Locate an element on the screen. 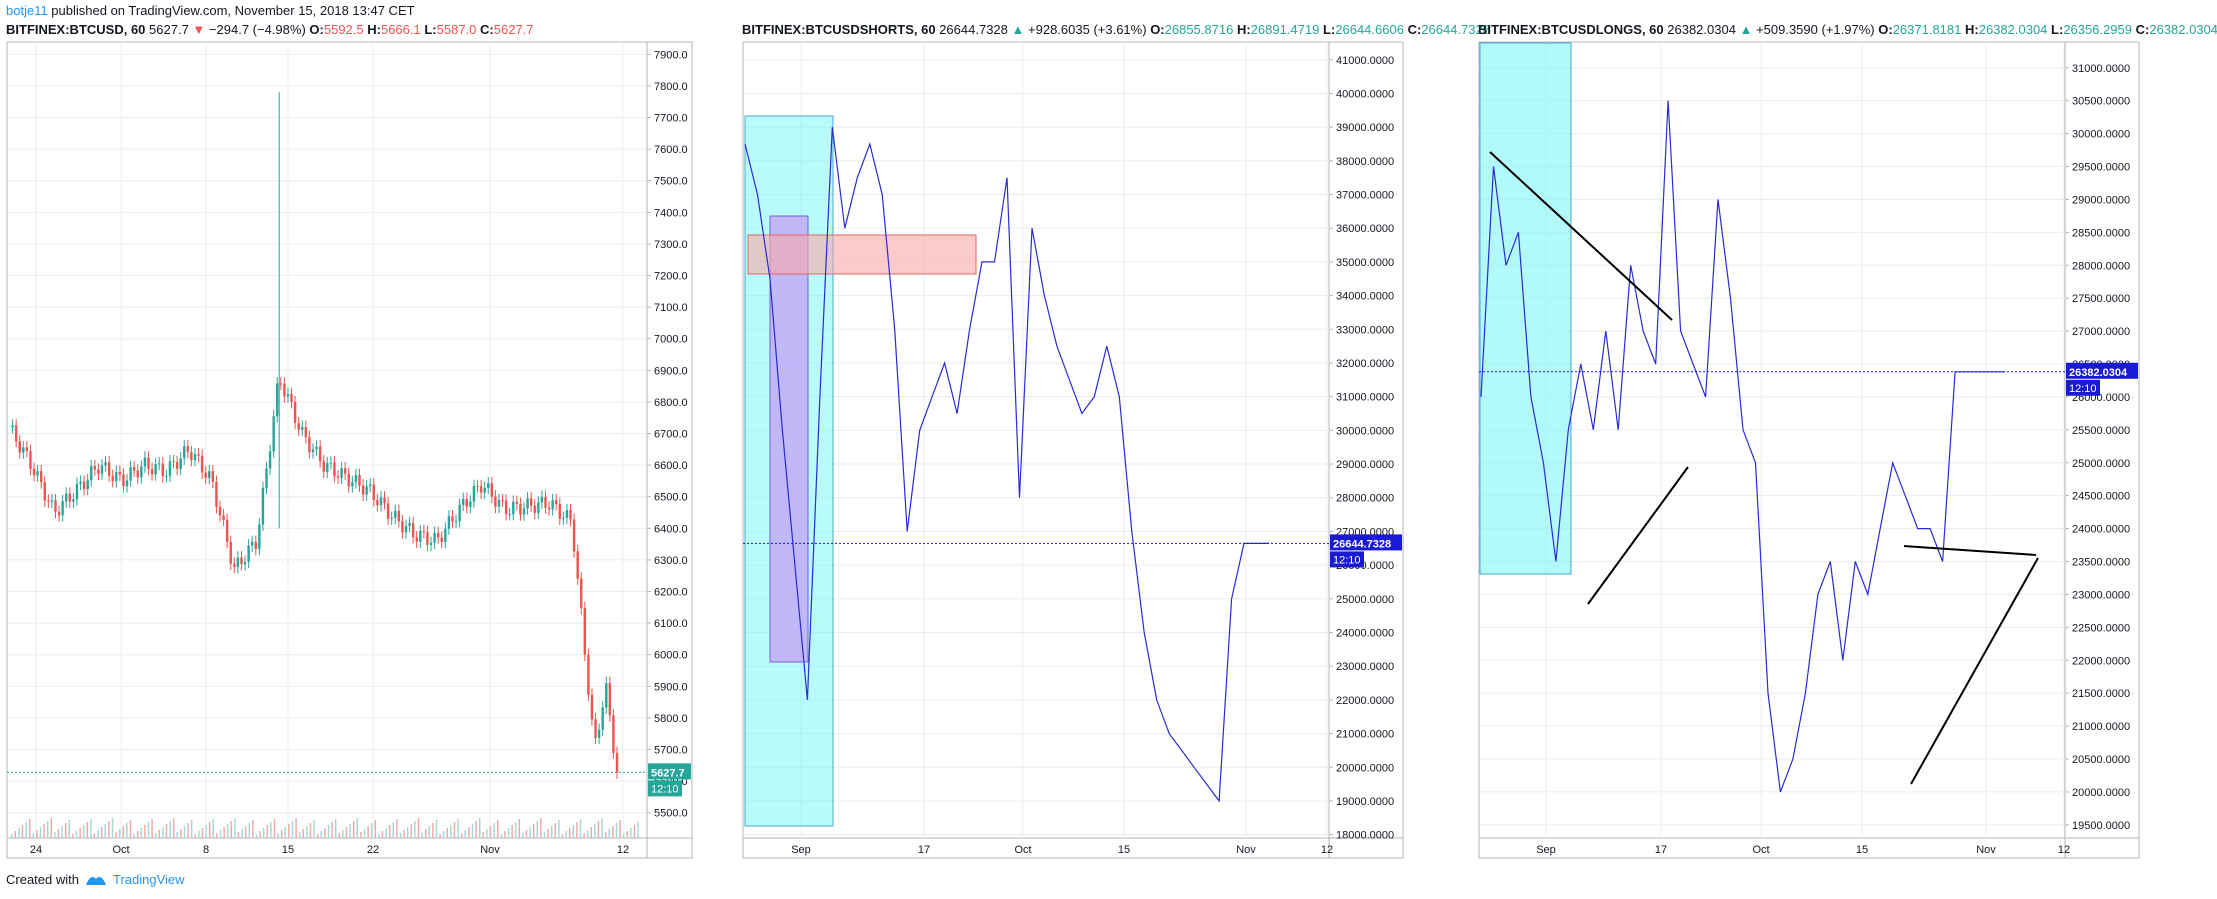  panel-1-close: 5627.7 is located at coordinates (513, 29).